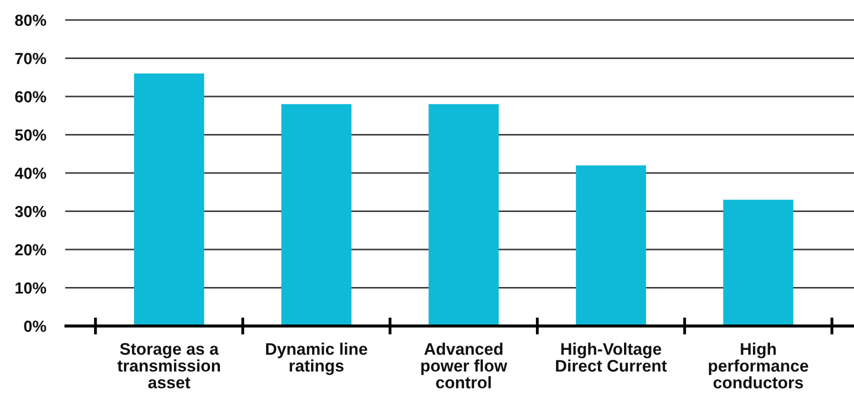 This screenshot has height=415, width=854. Describe the element at coordinates (317, 359) in the screenshot. I see `x-tick-label: Dynamic line ratings` at that location.